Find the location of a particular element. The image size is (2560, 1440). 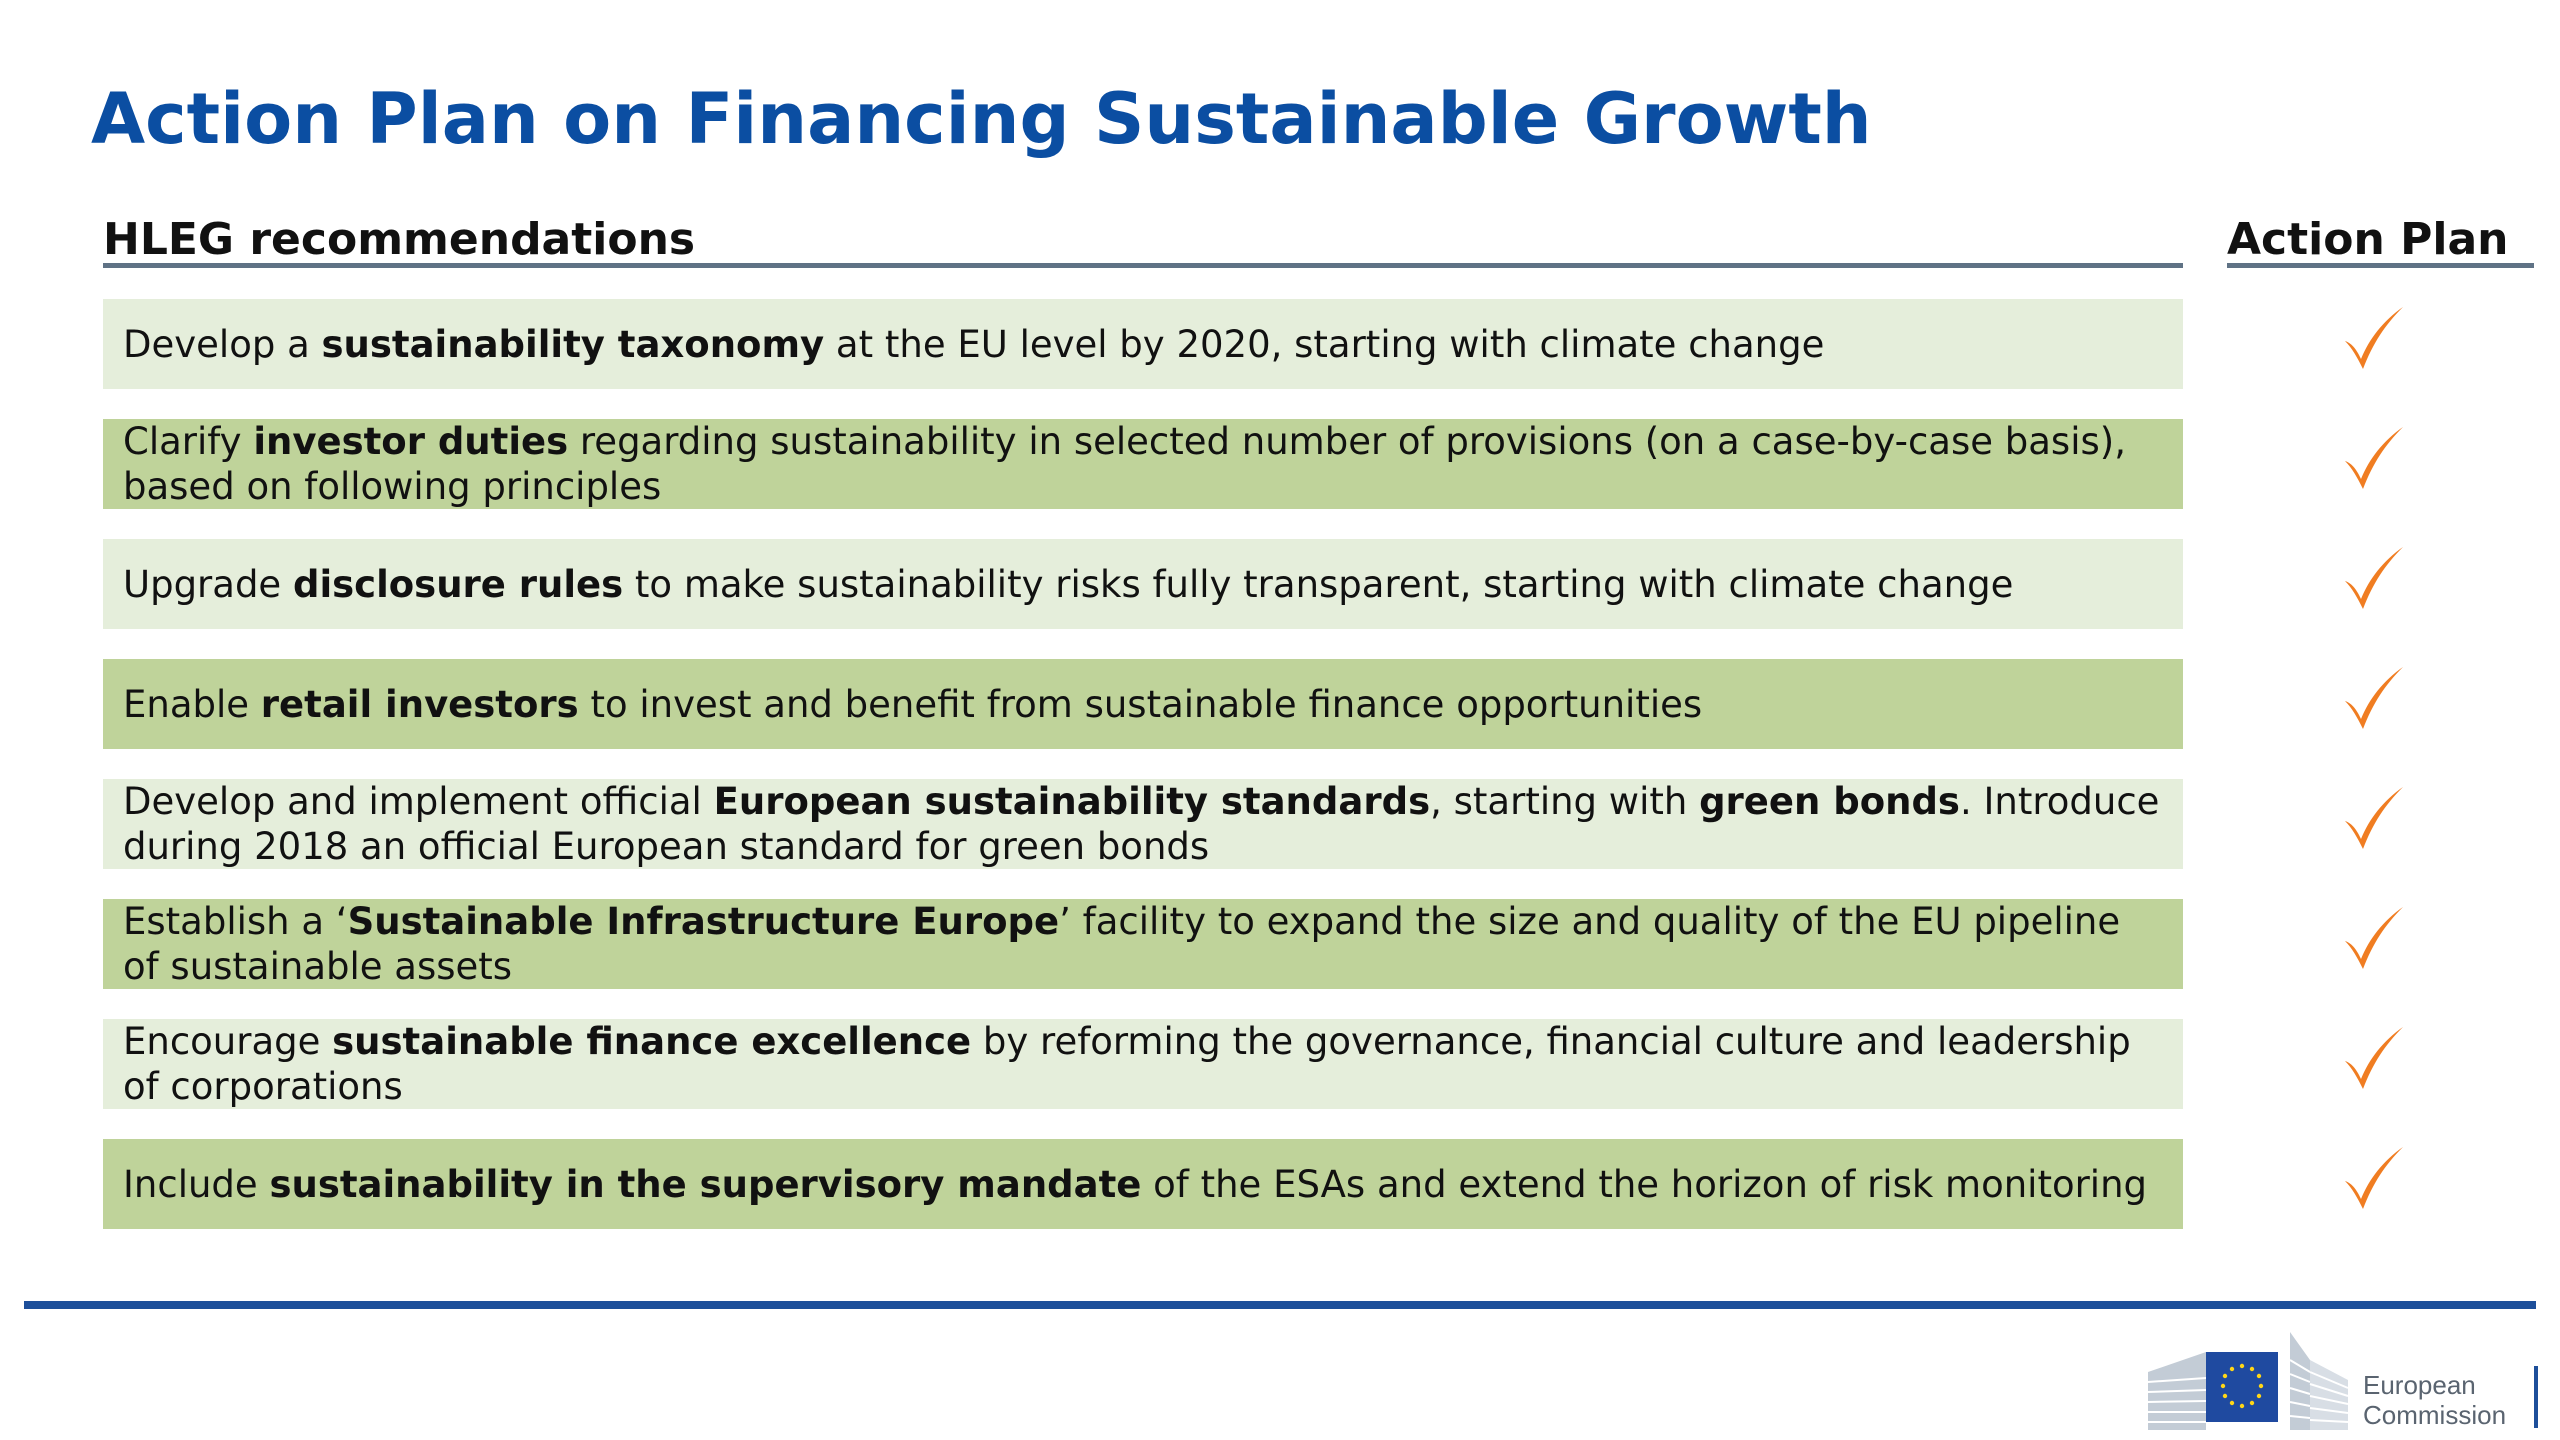

recommendation-text-segment: , starting with is located at coordinates (1565, 801).